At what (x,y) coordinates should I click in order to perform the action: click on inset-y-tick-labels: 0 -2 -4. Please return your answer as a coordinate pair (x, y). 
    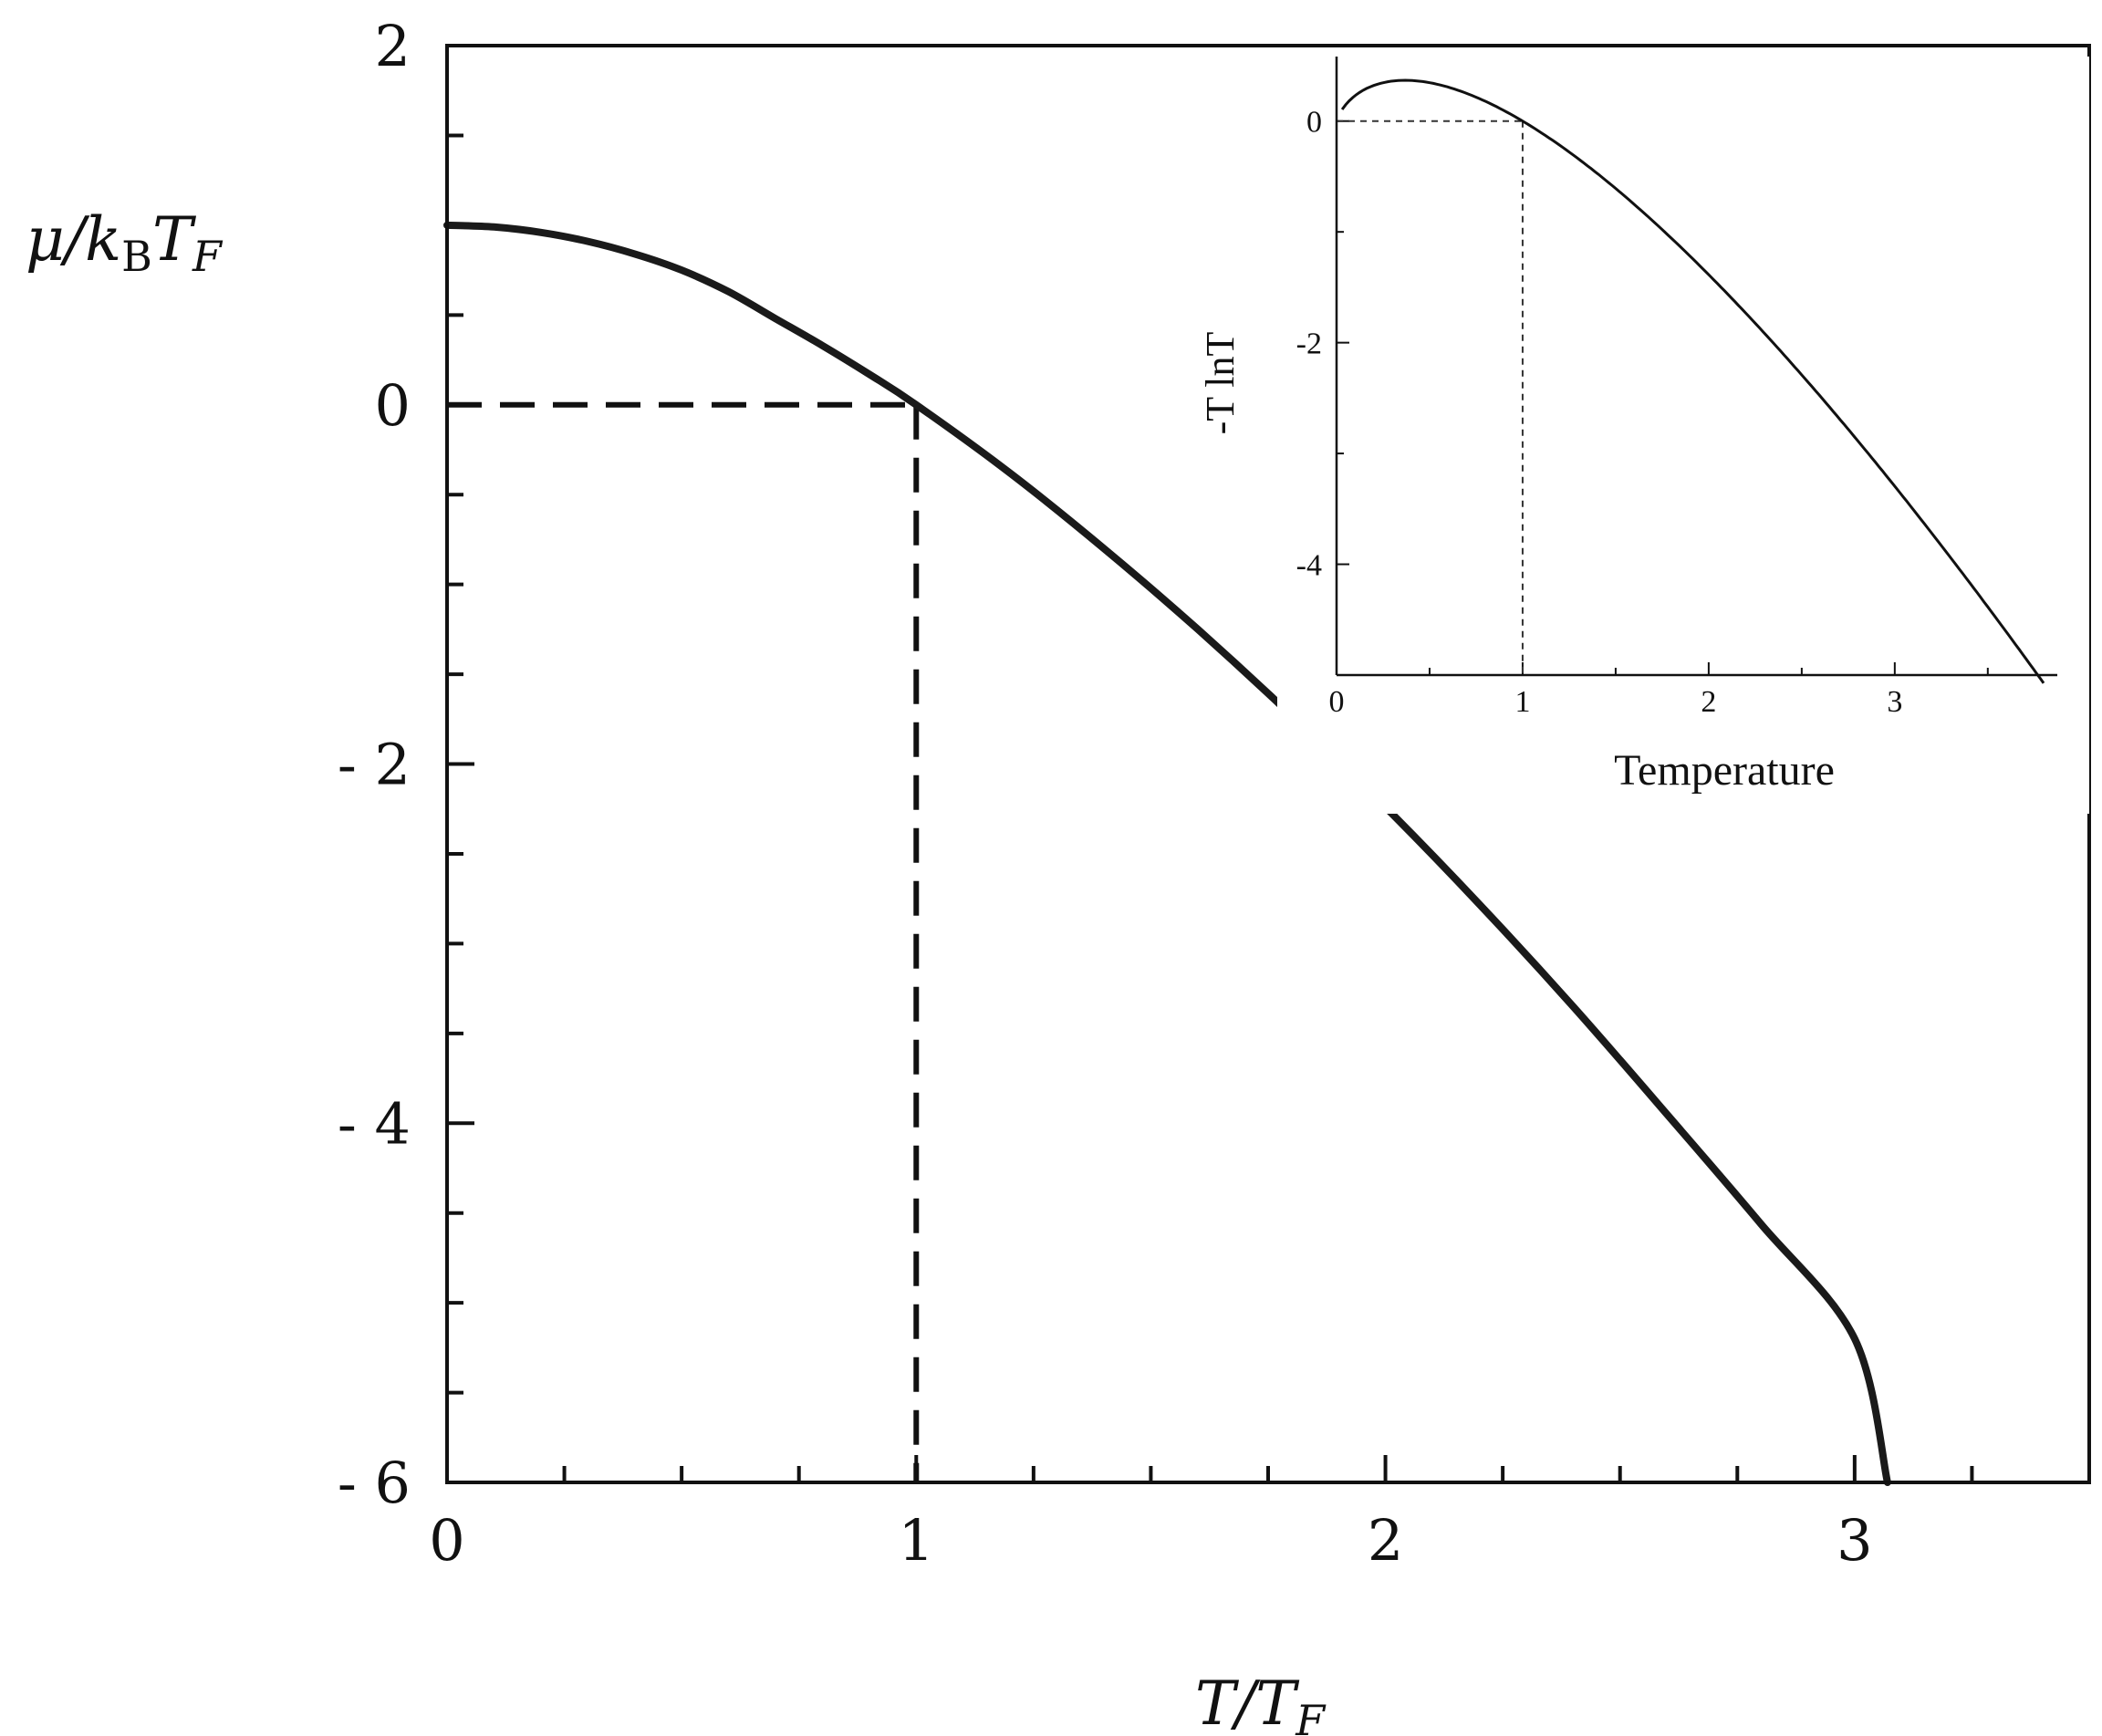
    Looking at the image, I should click on (1309, 344).